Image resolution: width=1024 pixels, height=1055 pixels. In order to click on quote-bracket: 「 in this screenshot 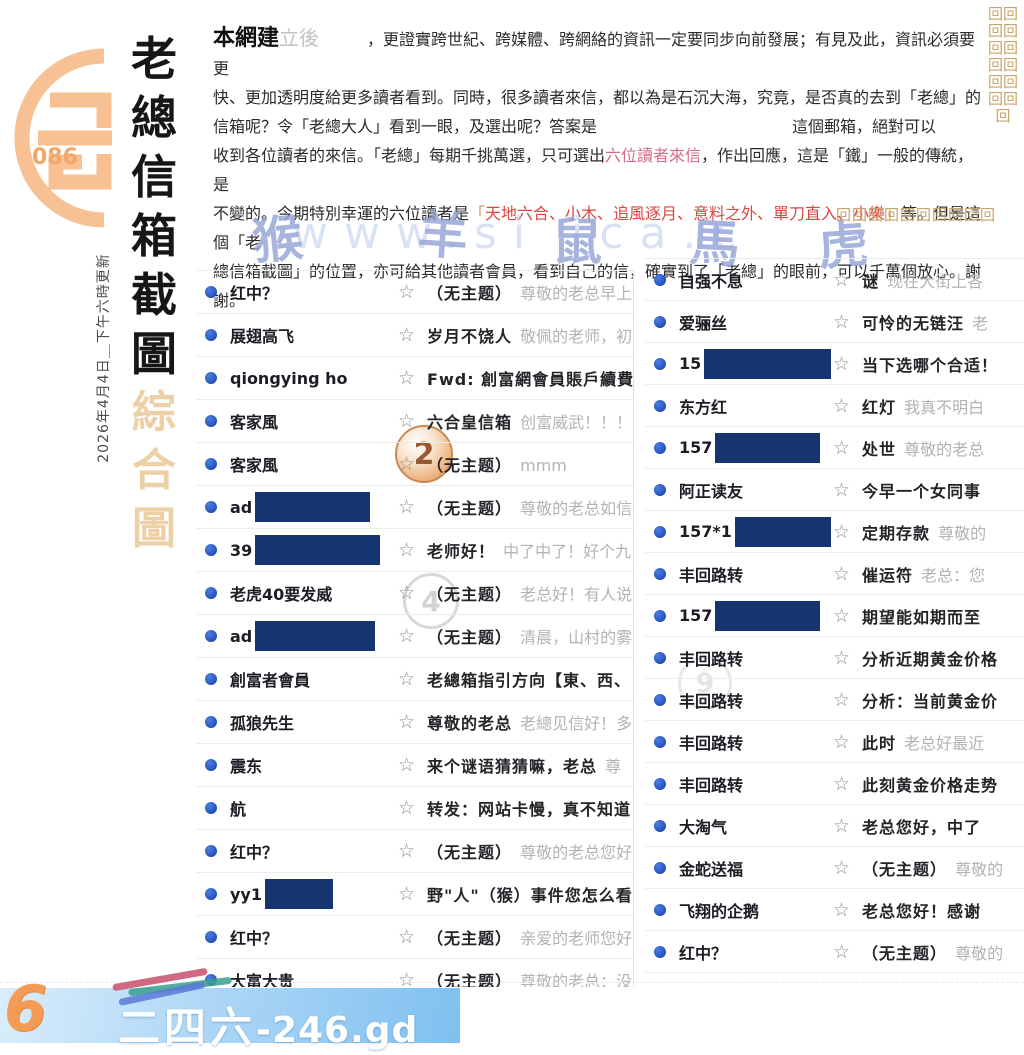, I will do `click(477, 213)`.